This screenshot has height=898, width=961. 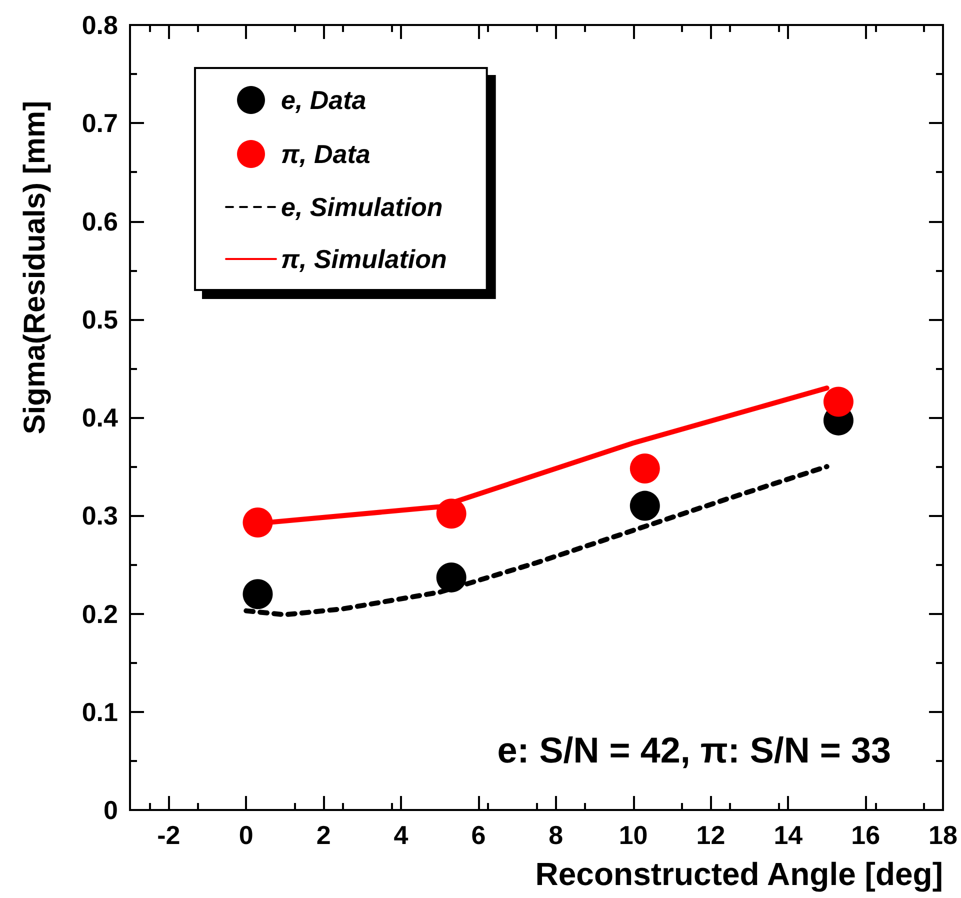 I want to click on y-tick-label: 0.5, so click(x=100, y=319).